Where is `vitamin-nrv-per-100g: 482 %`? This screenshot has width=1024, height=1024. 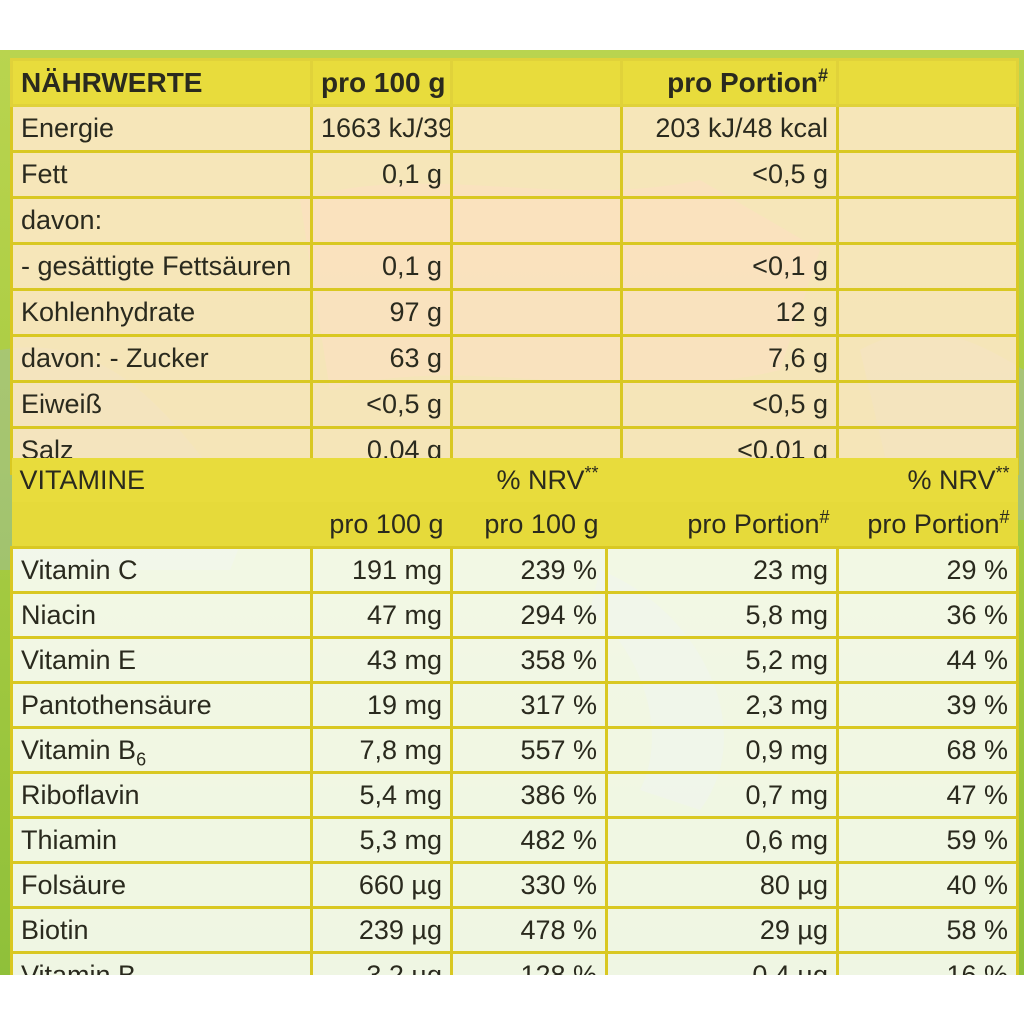 vitamin-nrv-per-100g: 482 % is located at coordinates (529, 840).